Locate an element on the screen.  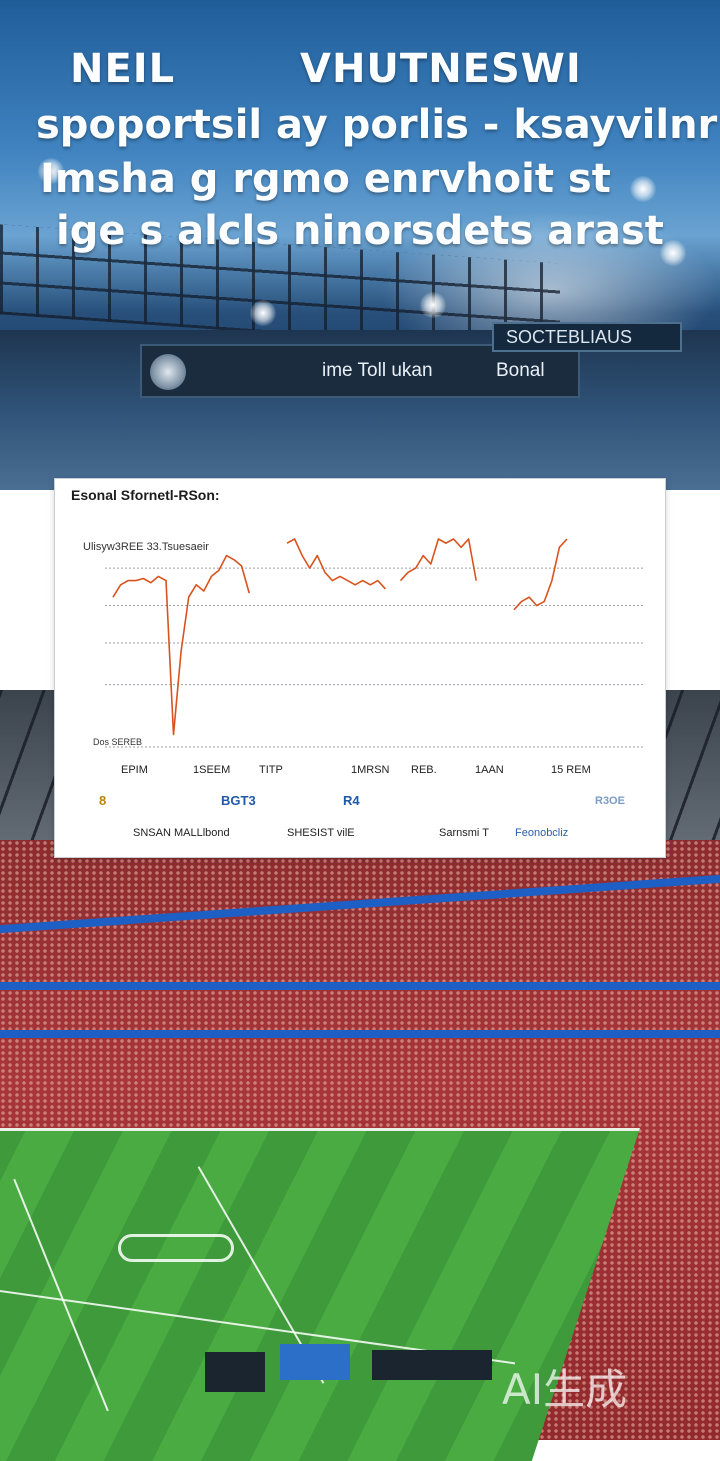
legend-label: Feonobcliz is located at coordinates (542, 833).